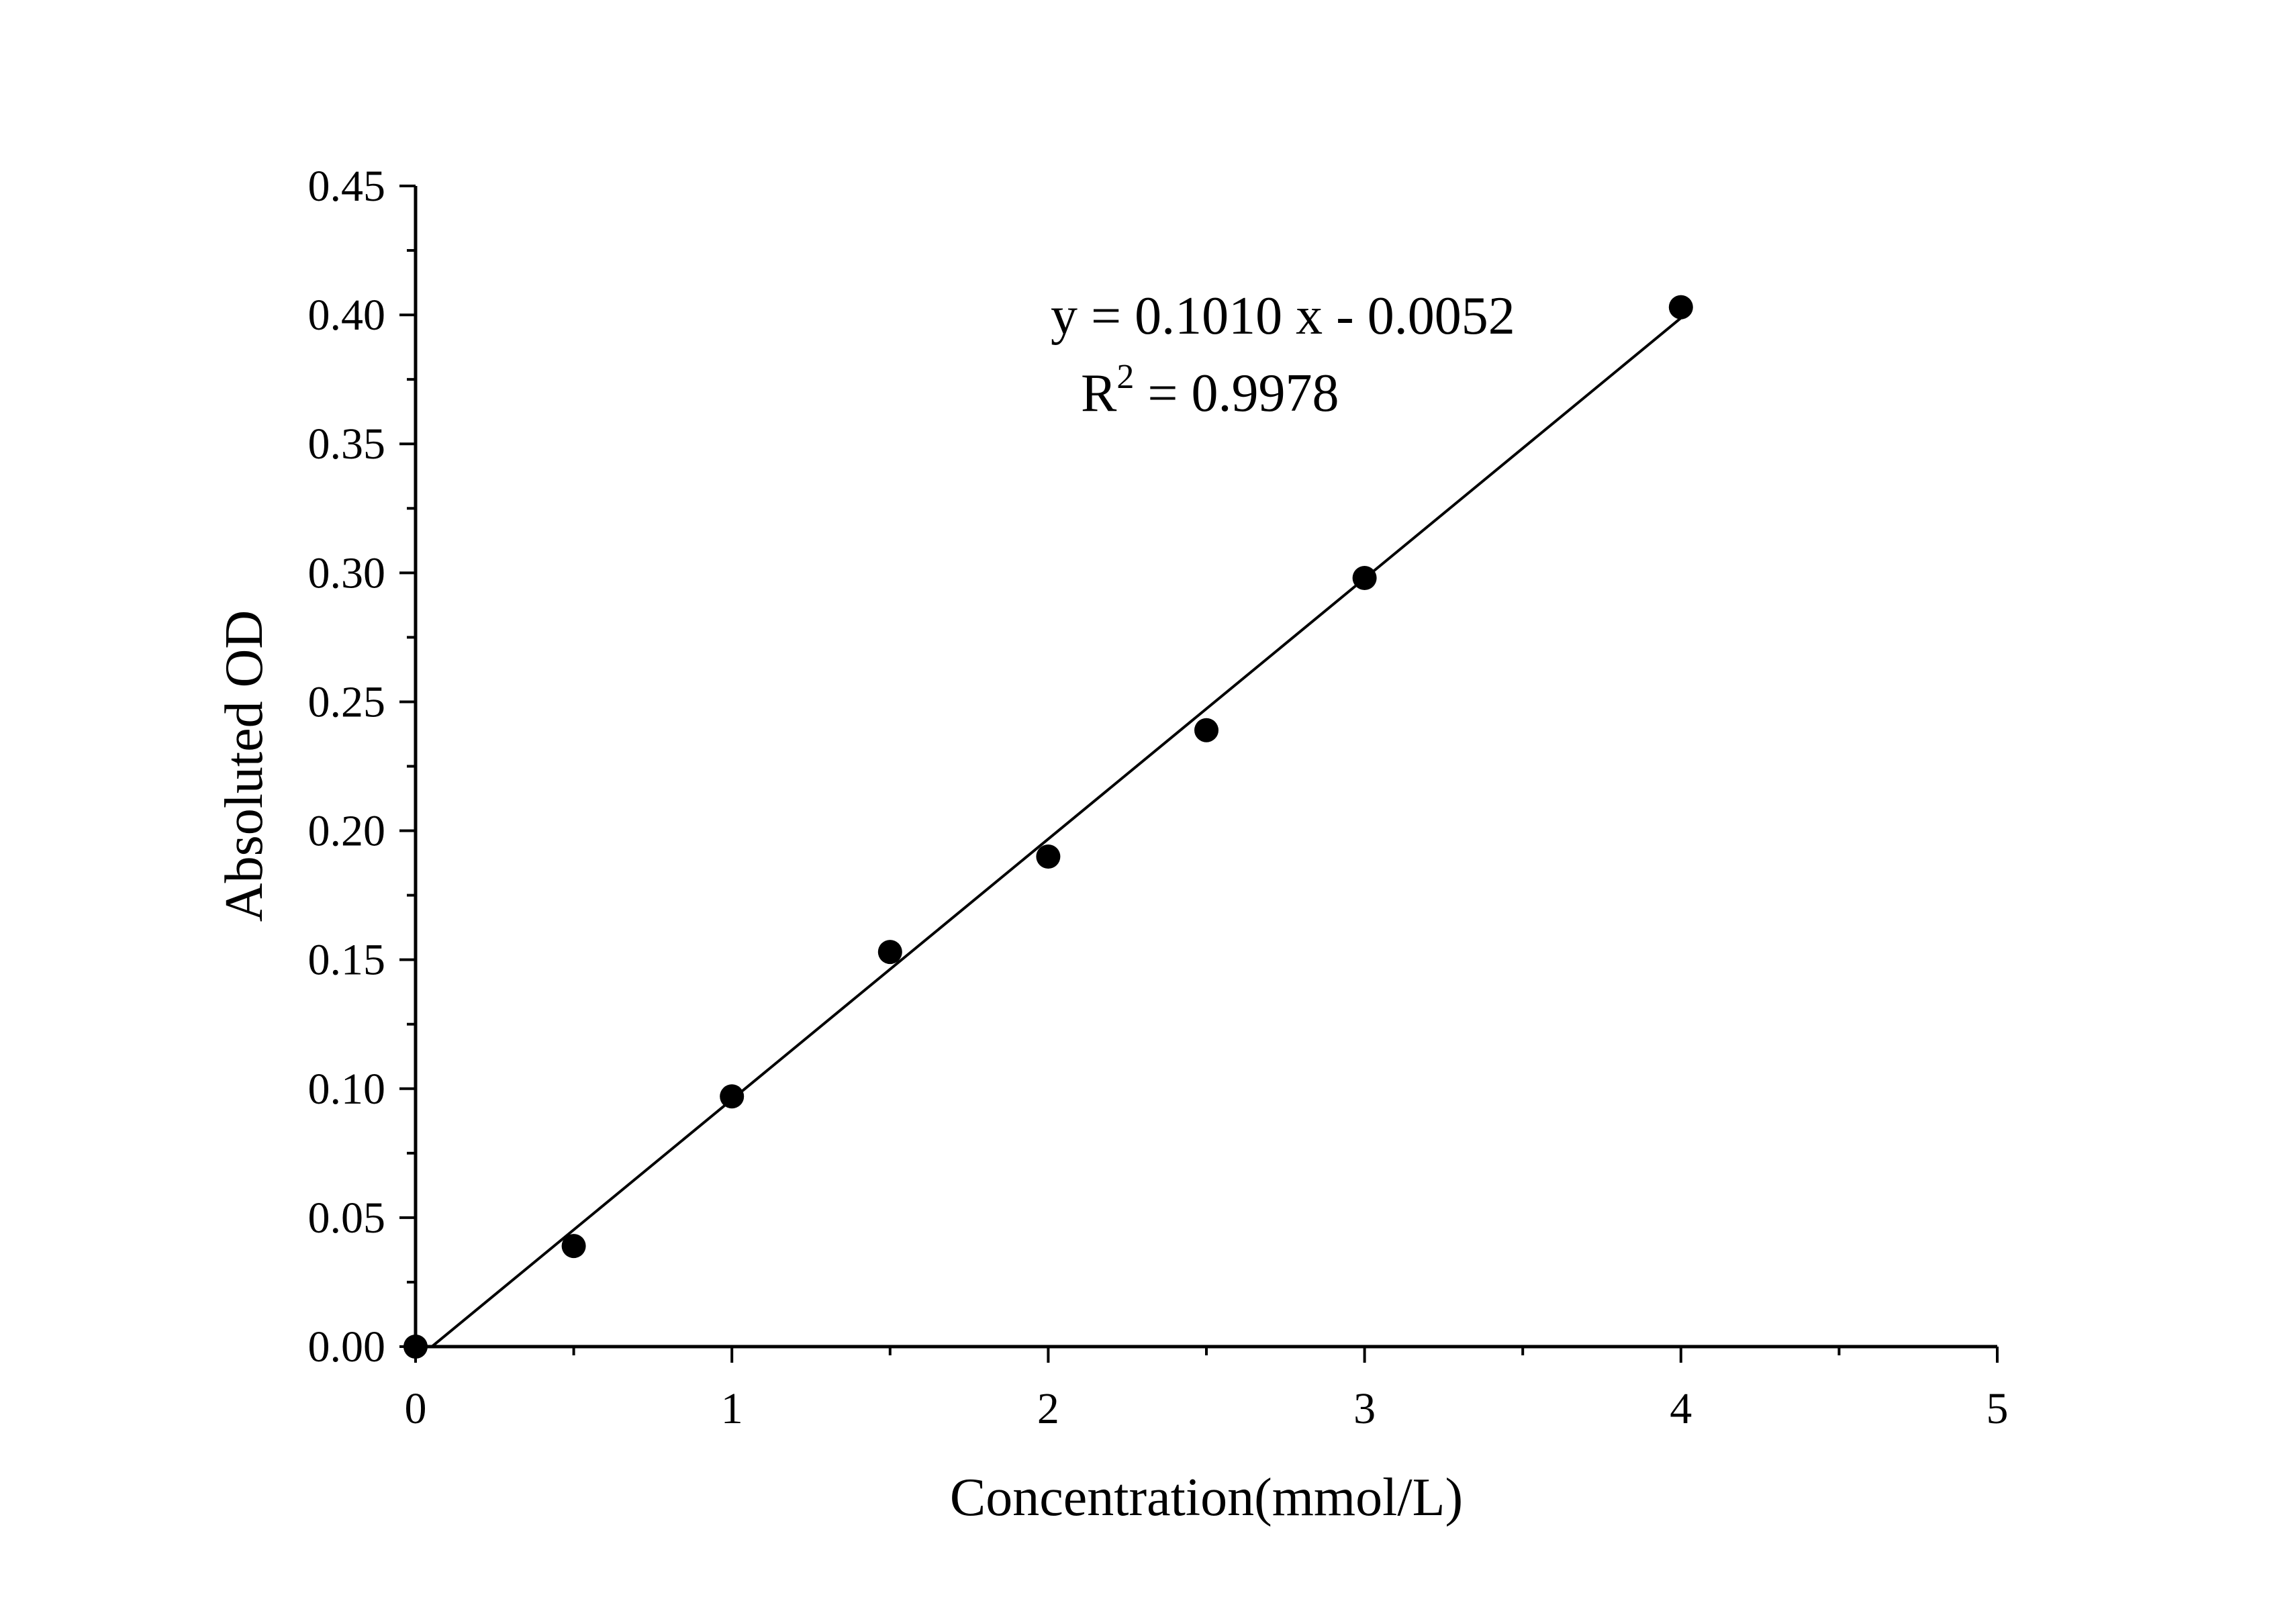 The width and height of the screenshot is (2296, 1597). Describe the element at coordinates (347, 832) in the screenshot. I see `y-tick-label: 0.20` at that location.